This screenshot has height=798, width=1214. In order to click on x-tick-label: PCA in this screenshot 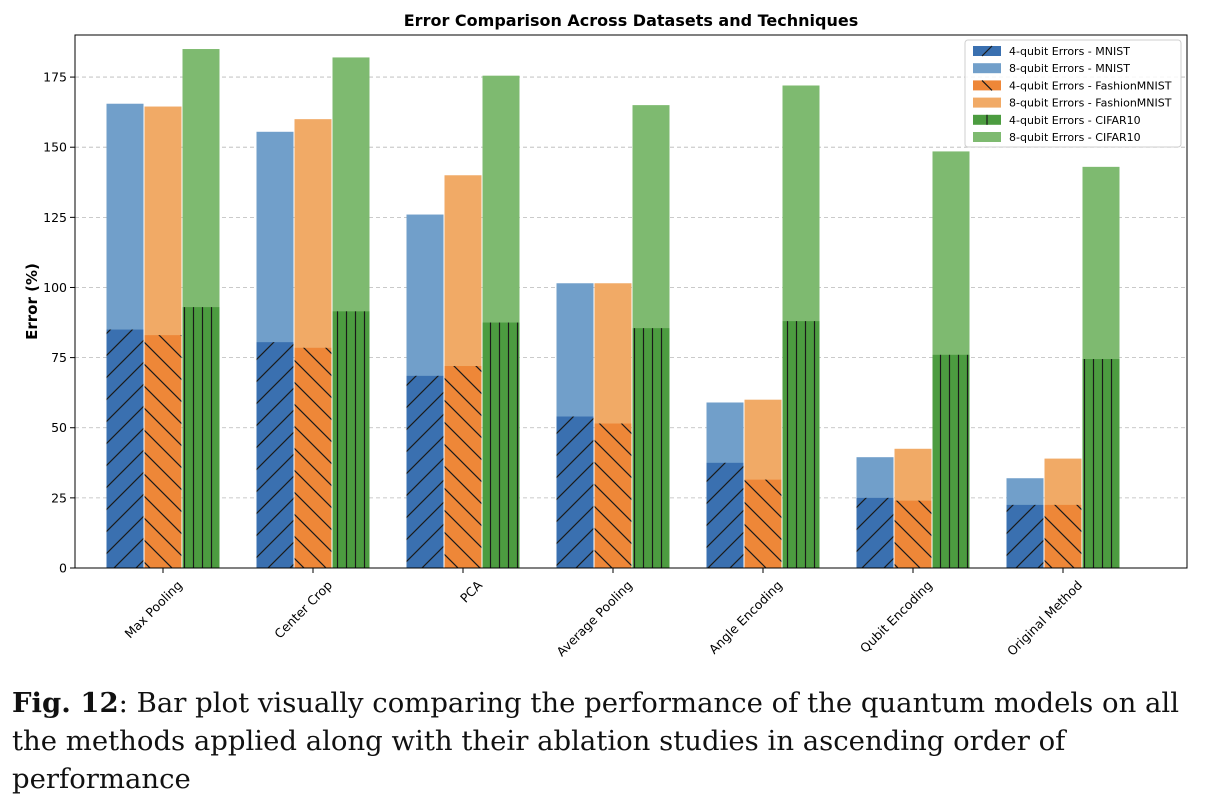, I will do `click(471, 591)`.